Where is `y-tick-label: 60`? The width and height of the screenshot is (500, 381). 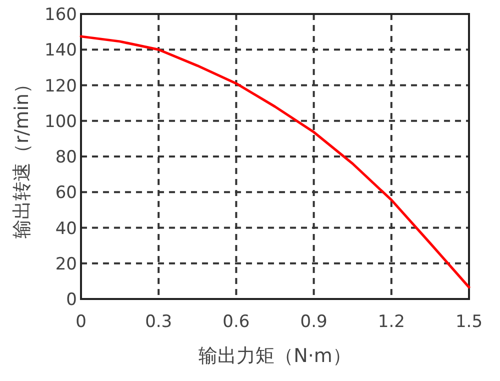 y-tick-label: 60 is located at coordinates (66, 193).